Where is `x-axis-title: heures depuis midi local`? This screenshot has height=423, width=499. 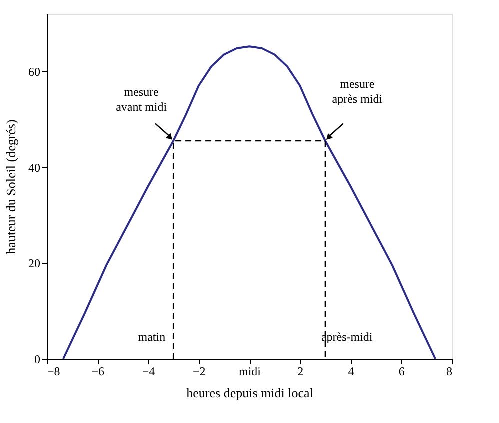
x-axis-title: heures depuis midi local is located at coordinates (250, 393).